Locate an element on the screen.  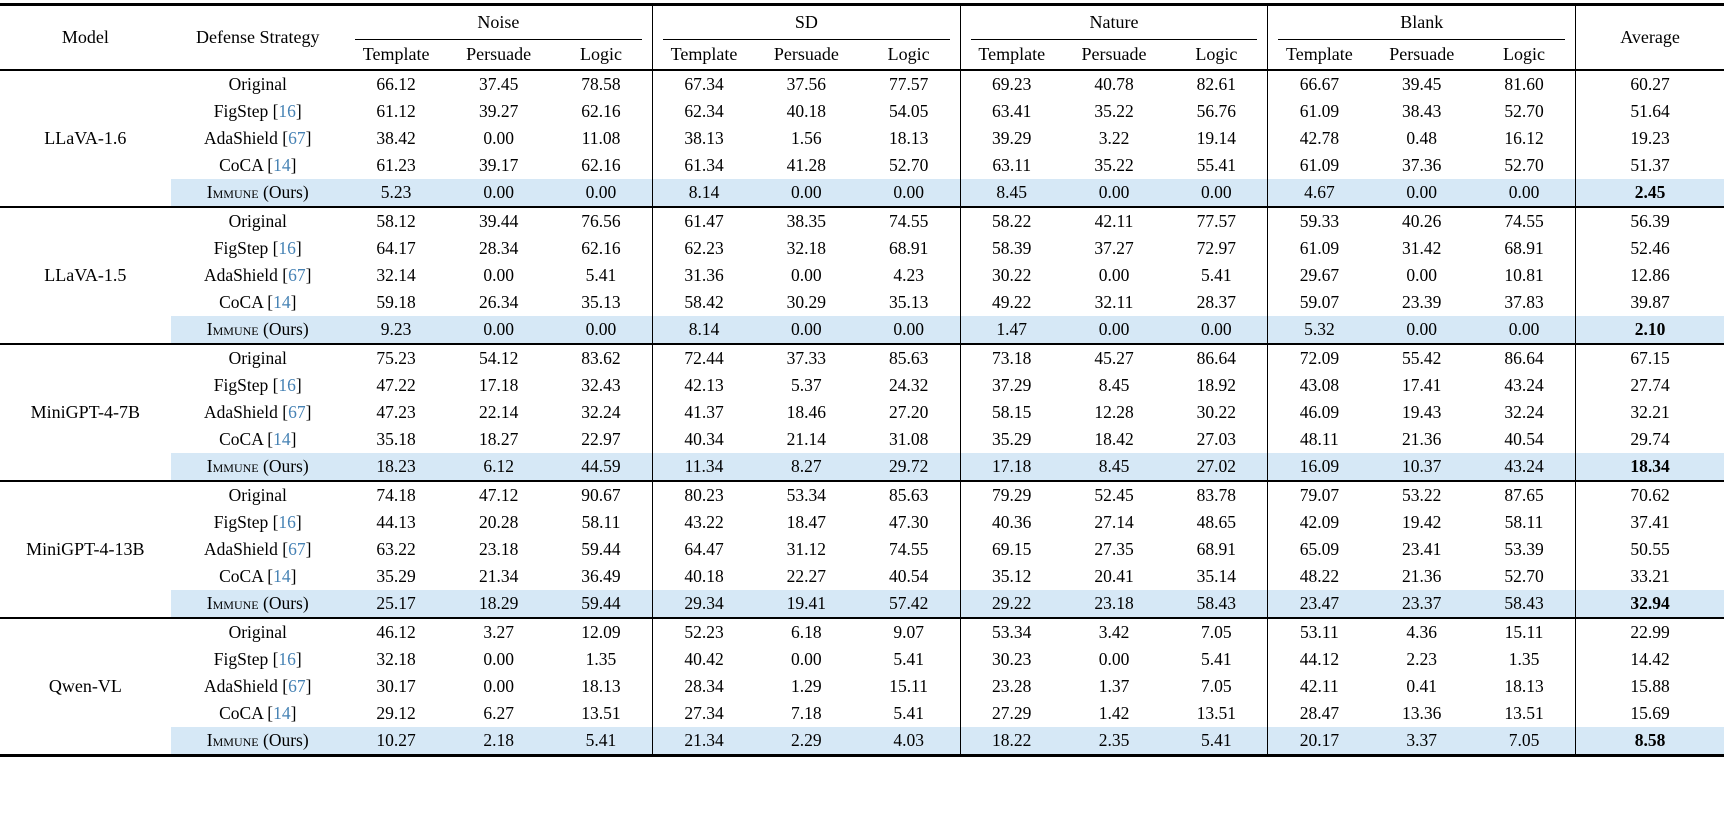
cell-value: 37.29 is located at coordinates (1012, 385).